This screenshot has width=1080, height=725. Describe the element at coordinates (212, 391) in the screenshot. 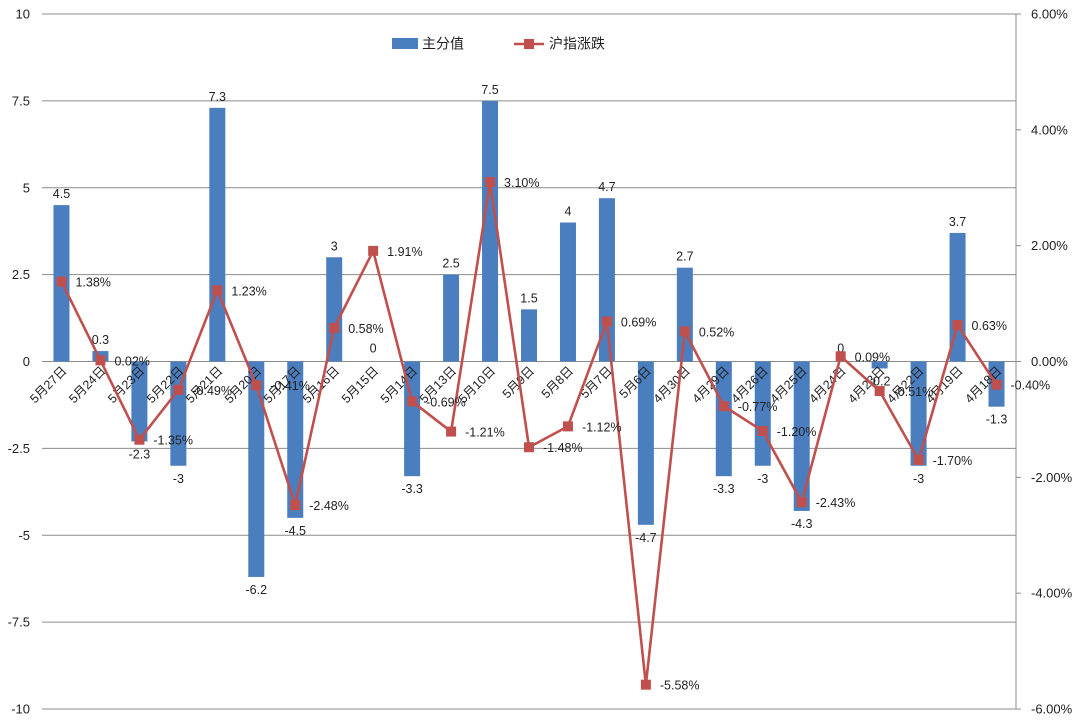

I see `line-value-label: -0.49%` at that location.